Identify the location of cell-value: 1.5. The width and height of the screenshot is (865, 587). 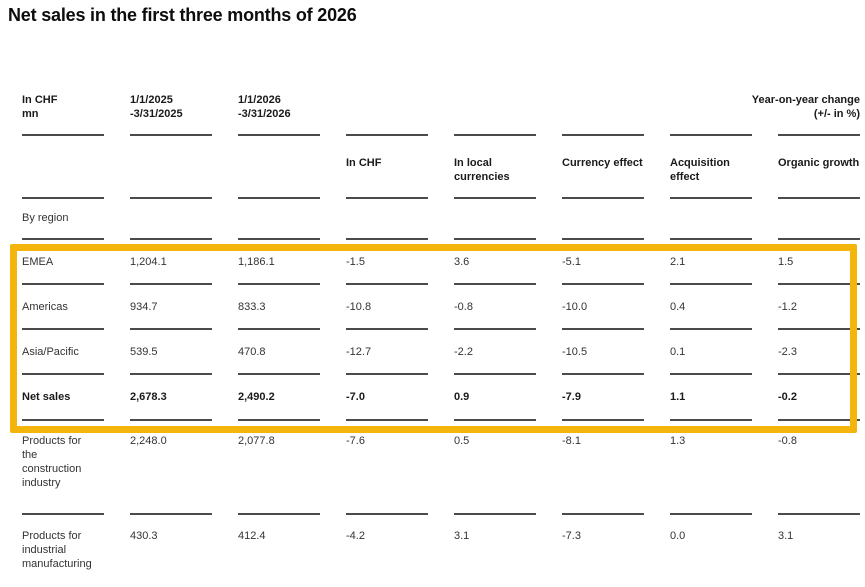
(819, 262).